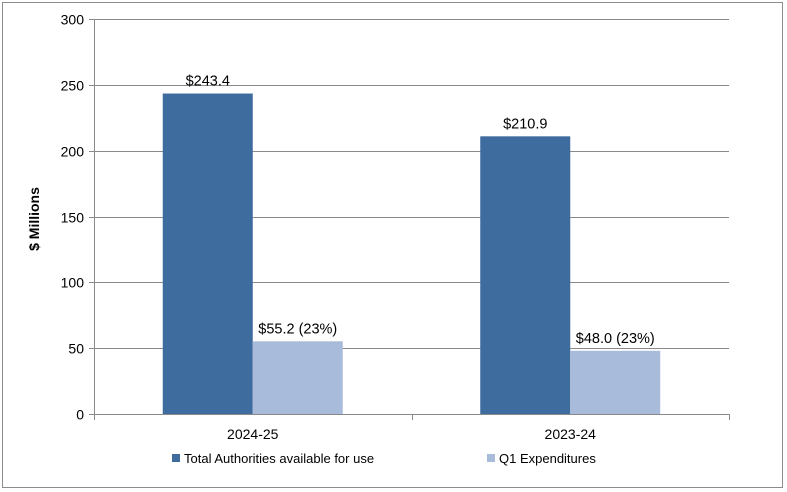 The width and height of the screenshot is (787, 492). What do you see at coordinates (73, 283) in the screenshot?
I see `y-tick-label: 100` at bounding box center [73, 283].